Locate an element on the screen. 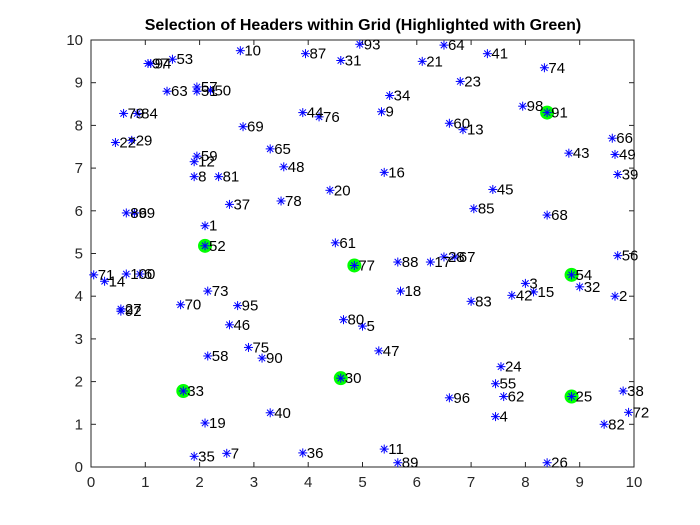 Image resolution: width=700 pixels, height=525 pixels. point-label: 8 is located at coordinates (202, 177).